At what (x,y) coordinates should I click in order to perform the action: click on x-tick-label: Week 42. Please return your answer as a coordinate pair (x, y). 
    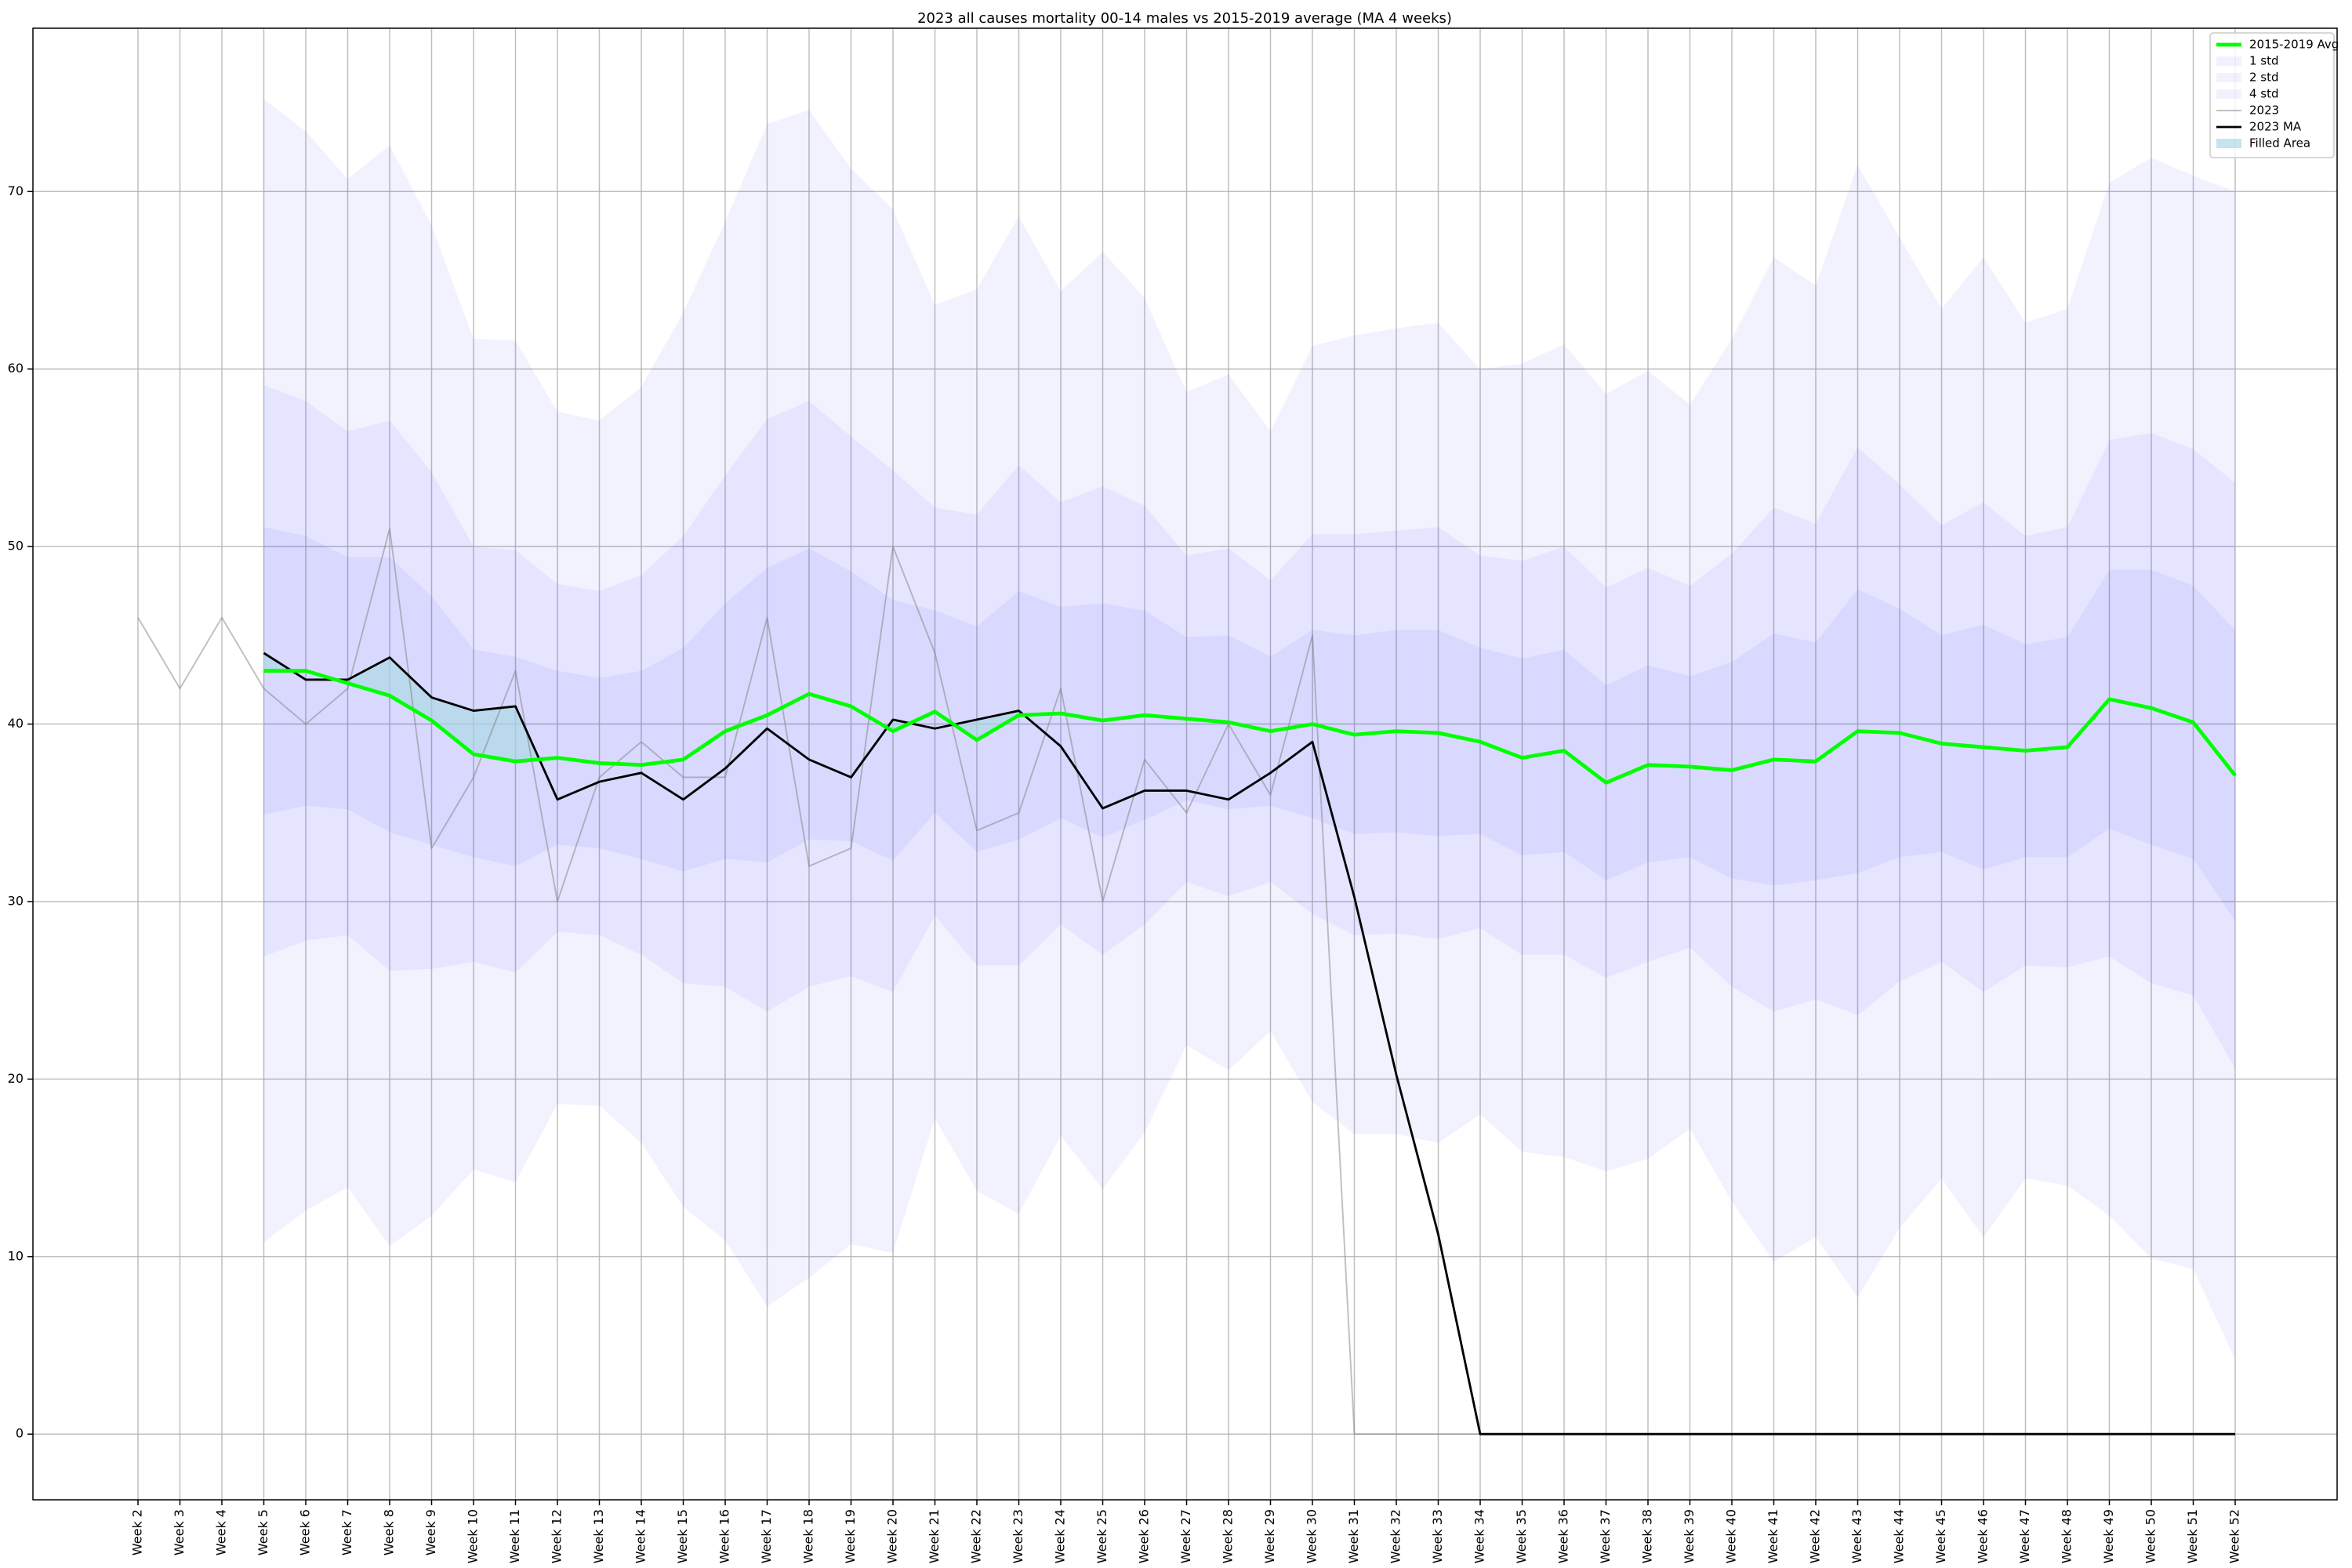
    Looking at the image, I should click on (1815, 1536).